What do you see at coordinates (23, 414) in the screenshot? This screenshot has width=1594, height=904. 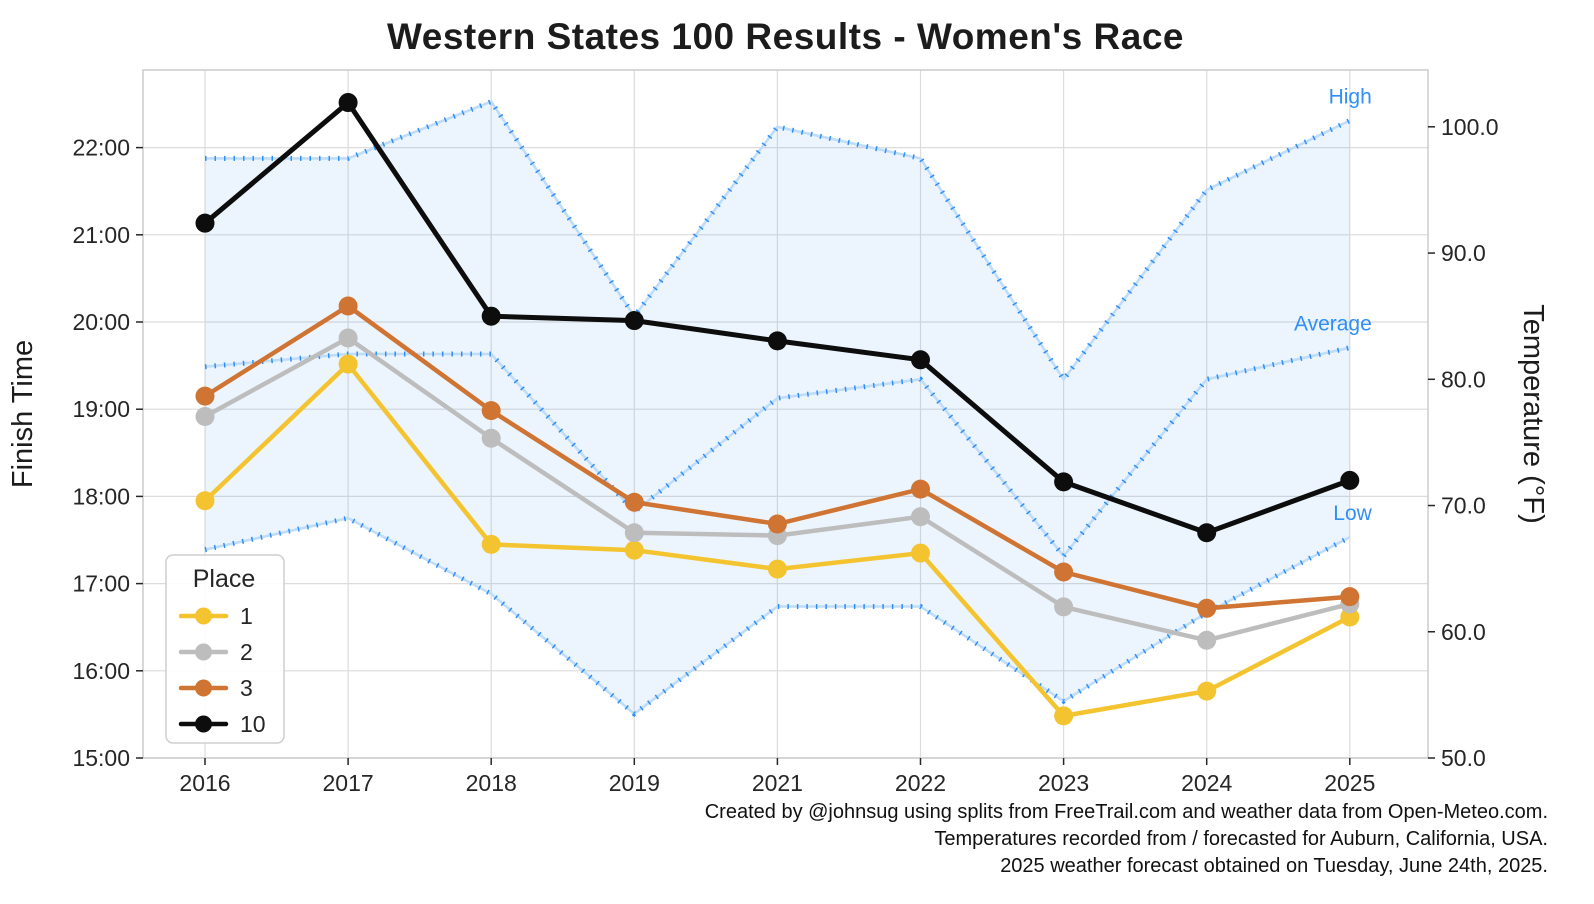 I see `left-axis-title: Finish Time` at bounding box center [23, 414].